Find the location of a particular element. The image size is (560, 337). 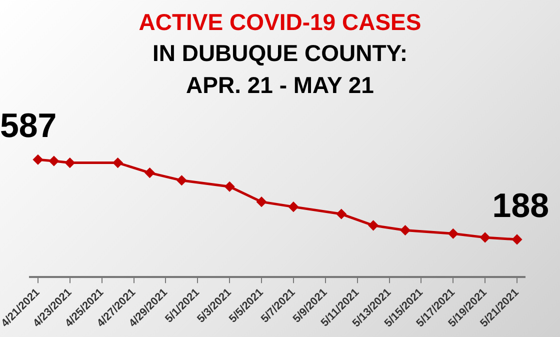

chart-title: ACTIVE COVID-19 CASES is located at coordinates (280, 22).